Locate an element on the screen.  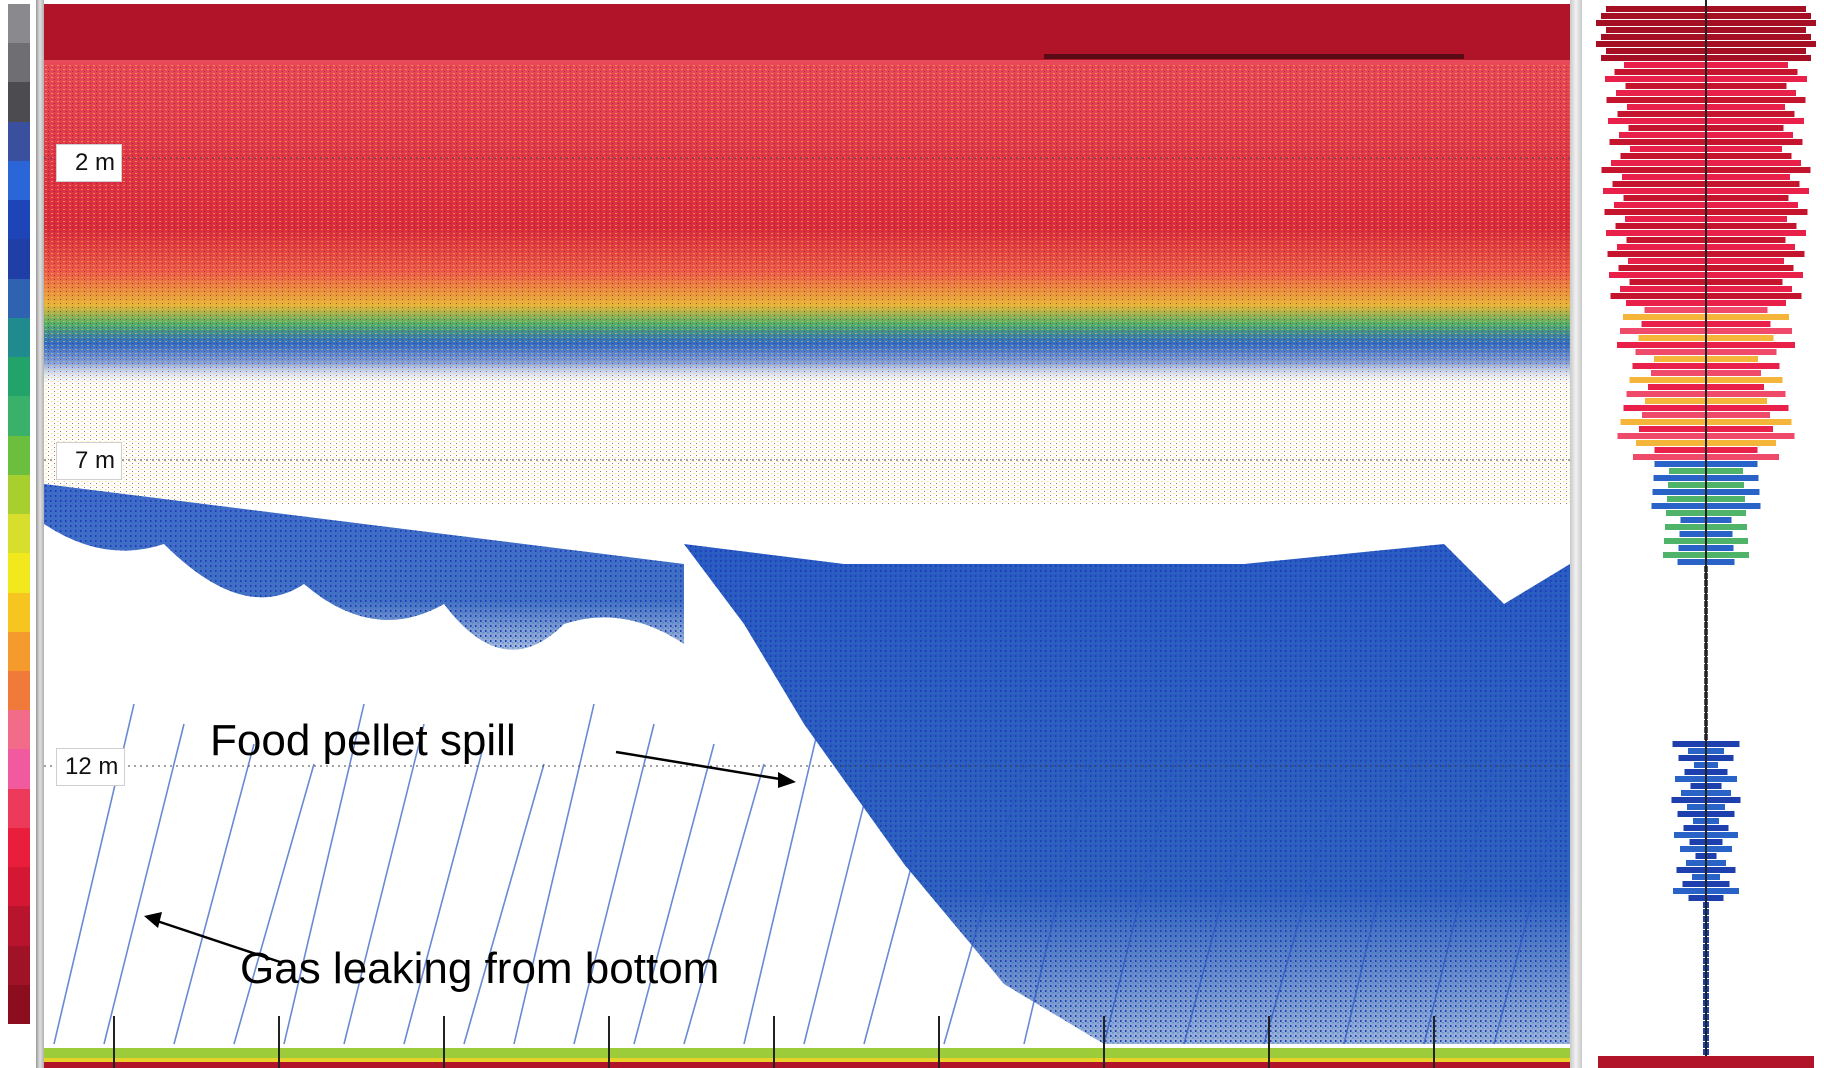
depth-marker-2m: 2 m is located at coordinates (89, 163).